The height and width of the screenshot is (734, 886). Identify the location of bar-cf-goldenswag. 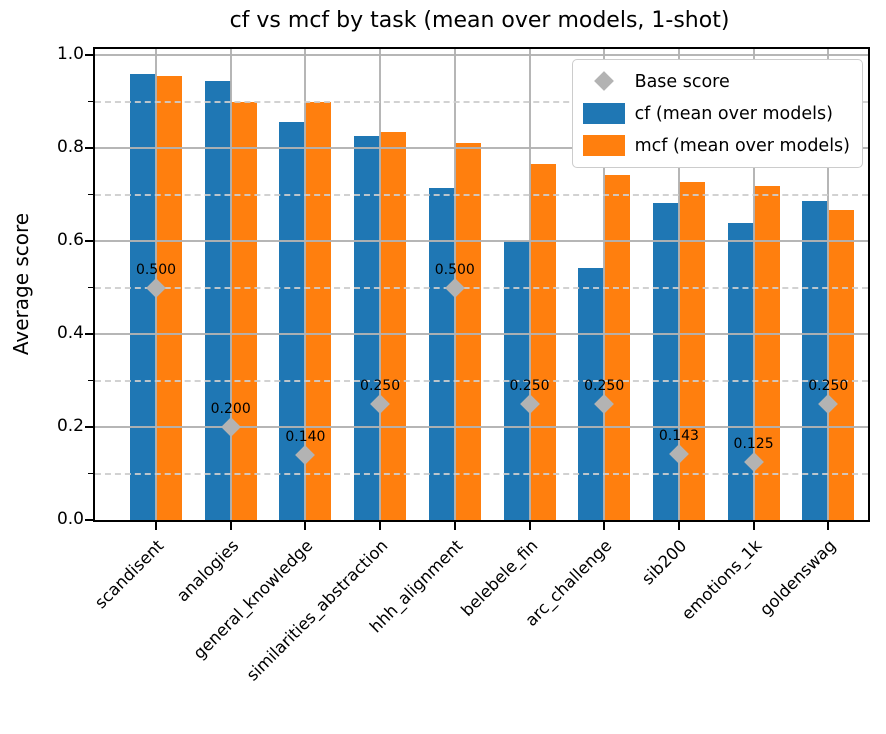
(815, 360).